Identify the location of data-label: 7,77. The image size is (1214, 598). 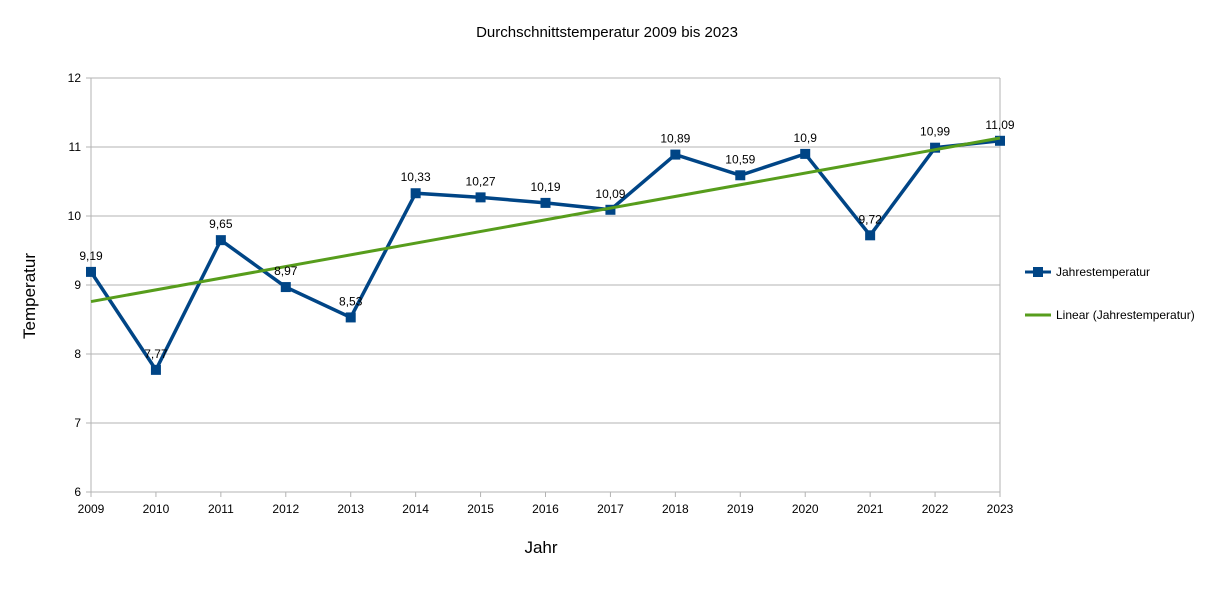
(156, 354).